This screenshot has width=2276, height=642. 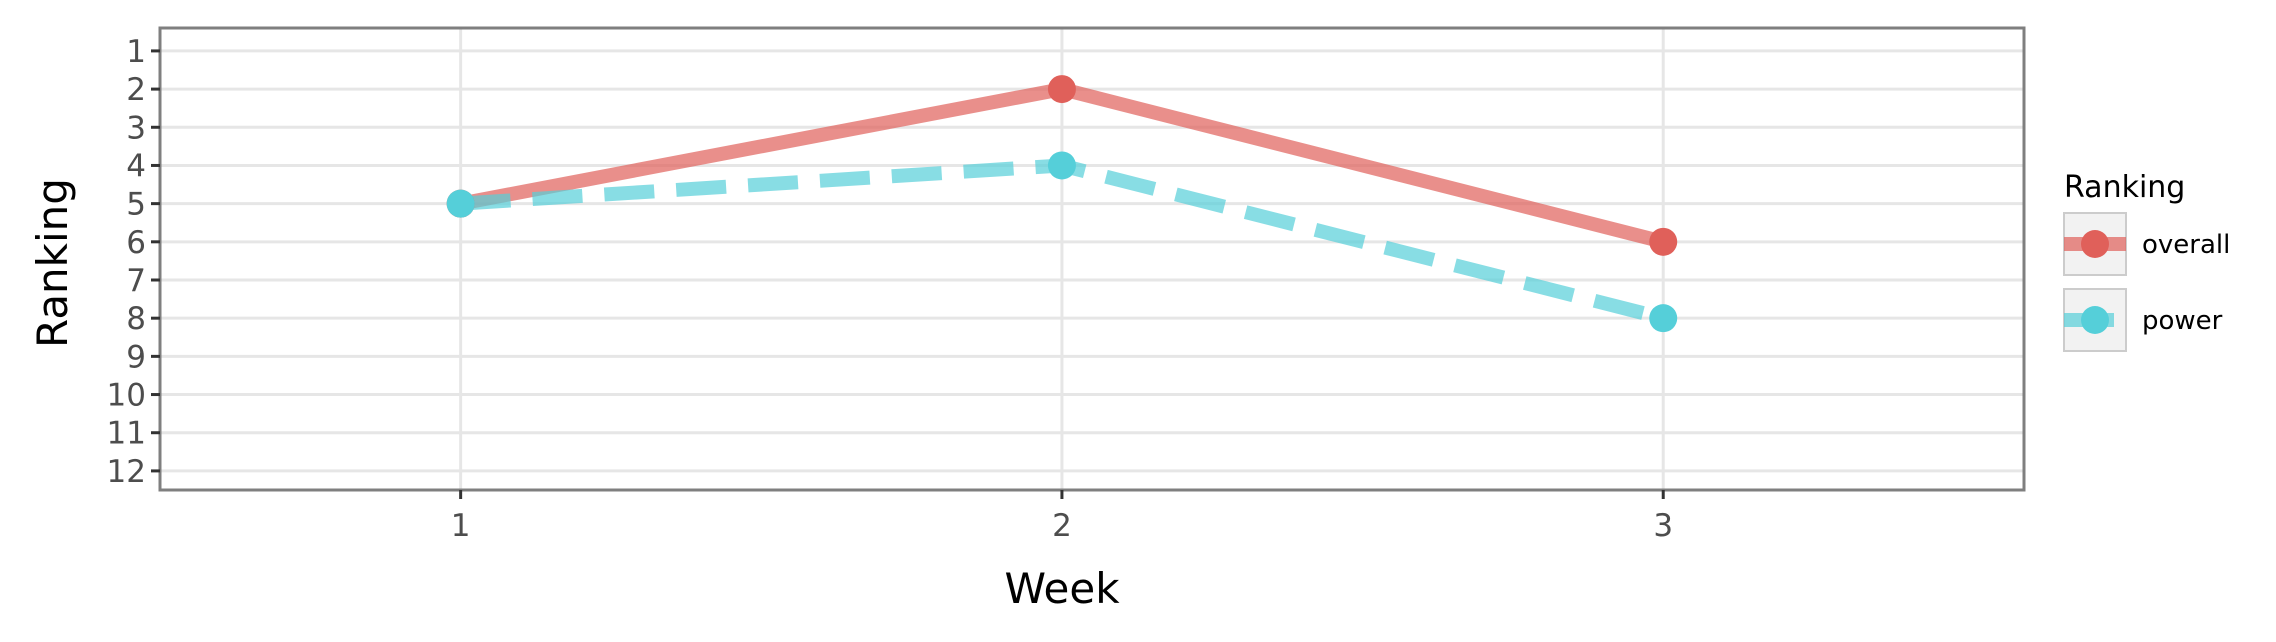 What do you see at coordinates (2124, 187) in the screenshot?
I see `legend-title: Ranking` at bounding box center [2124, 187].